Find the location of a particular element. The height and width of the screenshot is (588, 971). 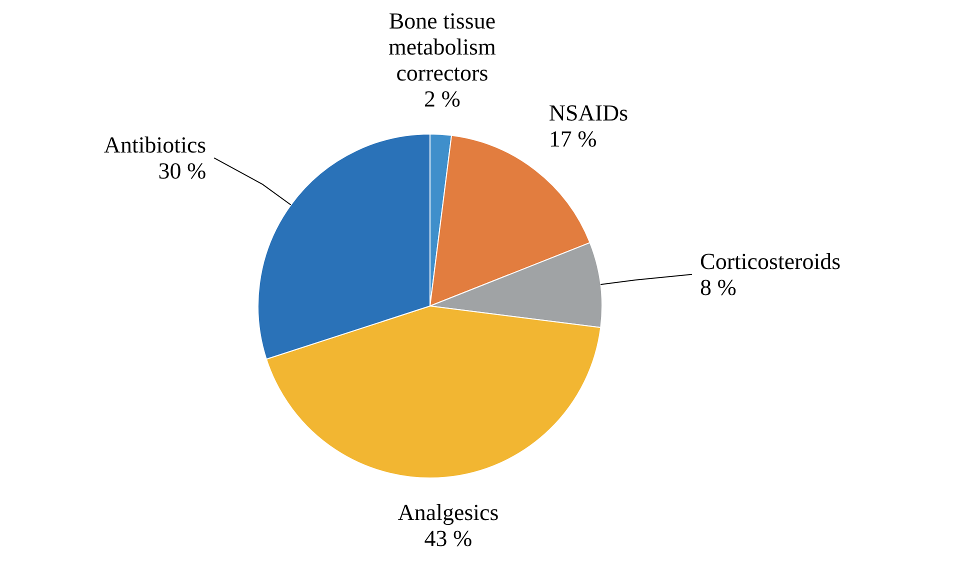

data-label: 43 % is located at coordinates (448, 538).